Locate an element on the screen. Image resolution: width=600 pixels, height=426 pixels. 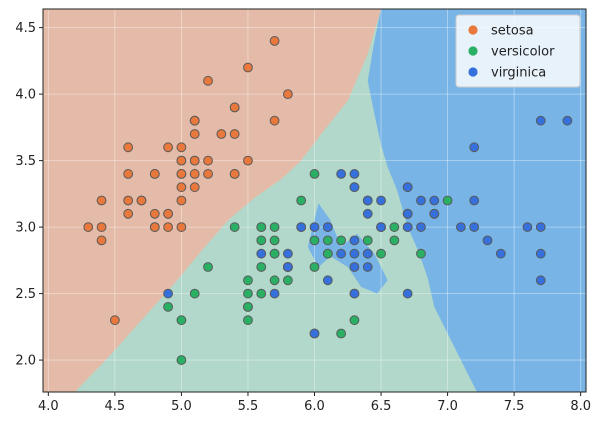
legend-marker-setosa is located at coordinates (473, 30).